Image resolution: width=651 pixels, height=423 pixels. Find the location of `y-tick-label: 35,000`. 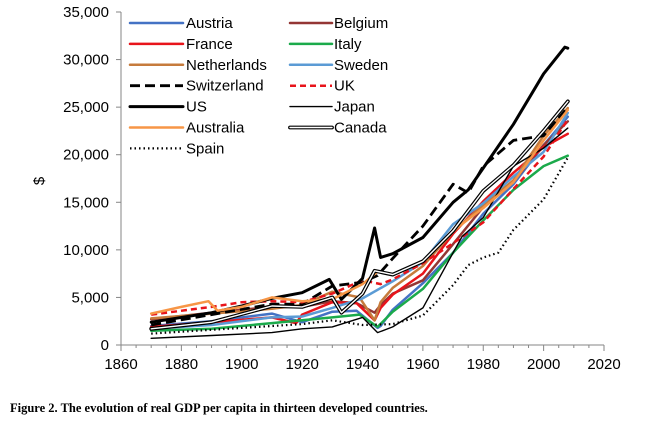

y-tick-label: 35,000 is located at coordinates (86, 12).